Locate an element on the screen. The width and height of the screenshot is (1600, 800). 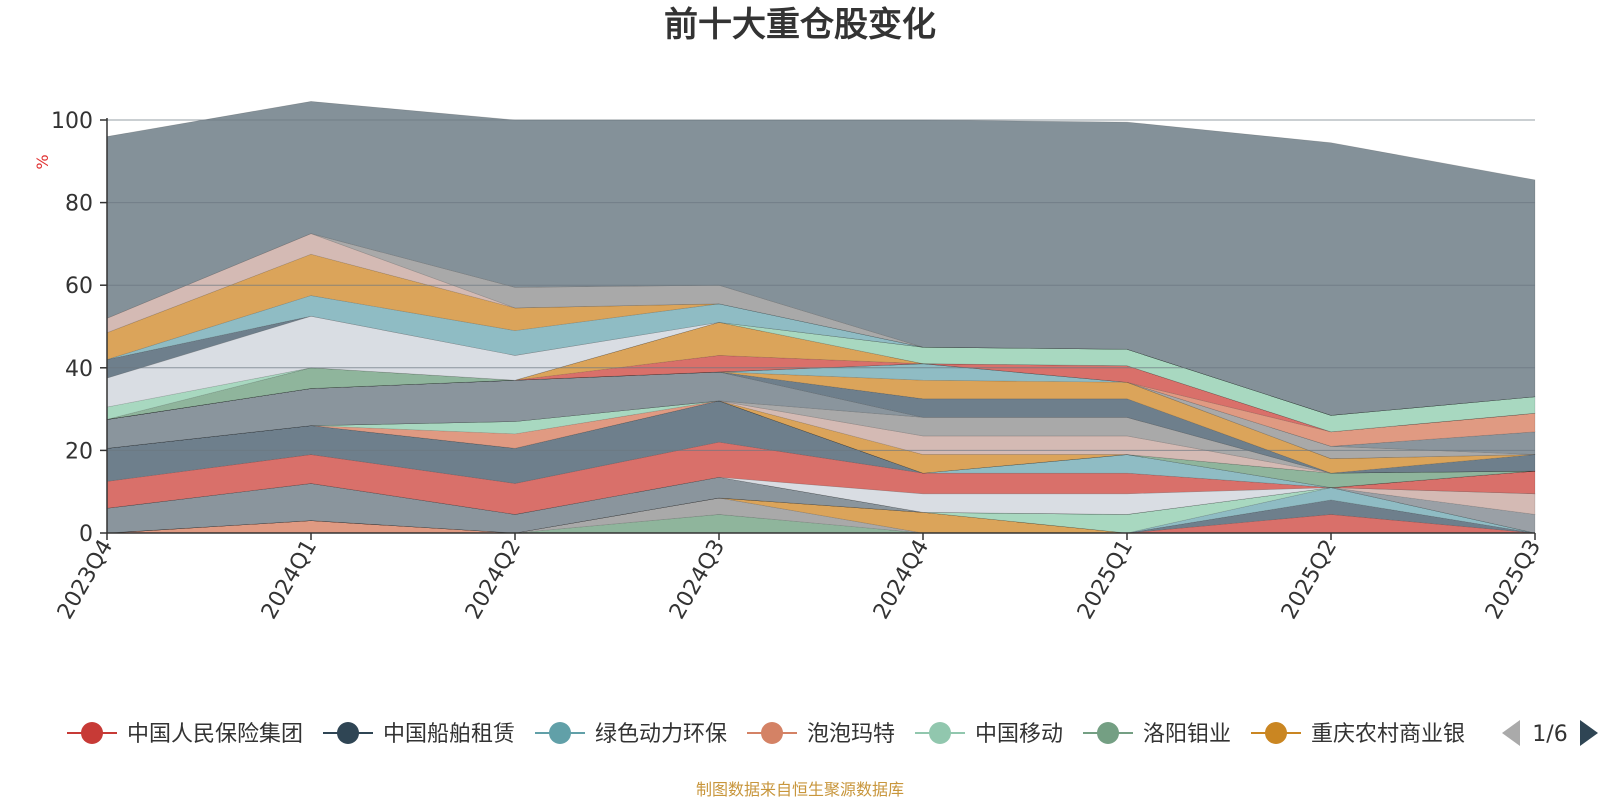
legend-label-1: 中国船舶租赁 is located at coordinates (449, 734).